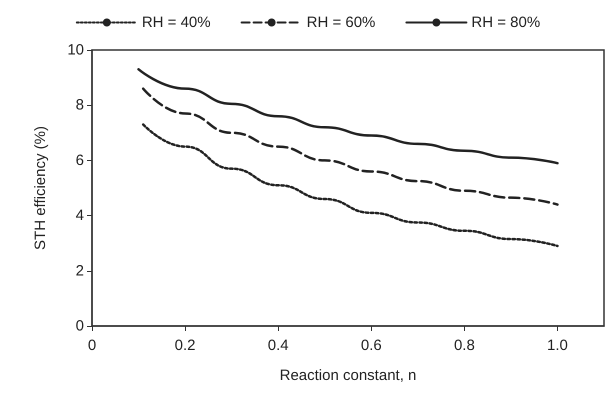 Image resolution: width=616 pixels, height=412 pixels. What do you see at coordinates (80, 271) in the screenshot?
I see `y-tick-label: 2` at bounding box center [80, 271].